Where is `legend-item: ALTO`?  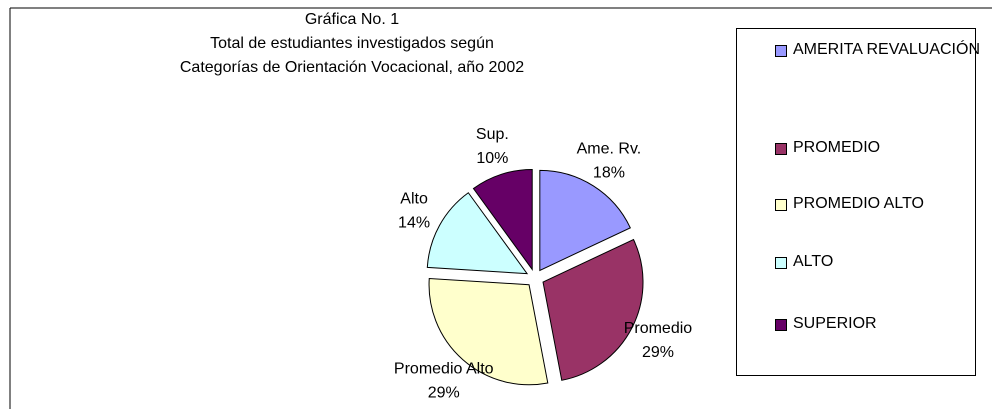 legend-item: ALTO is located at coordinates (882, 262).